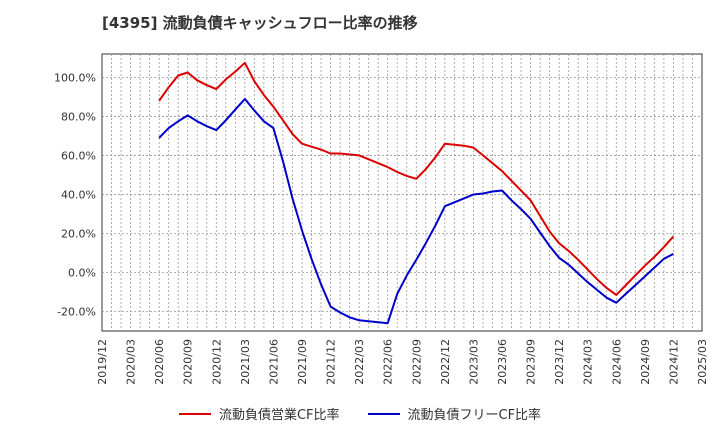 This screenshot has height=440, width=720. What do you see at coordinates (383, 413) in the screenshot?
I see `legend-swatch-blue` at bounding box center [383, 413].